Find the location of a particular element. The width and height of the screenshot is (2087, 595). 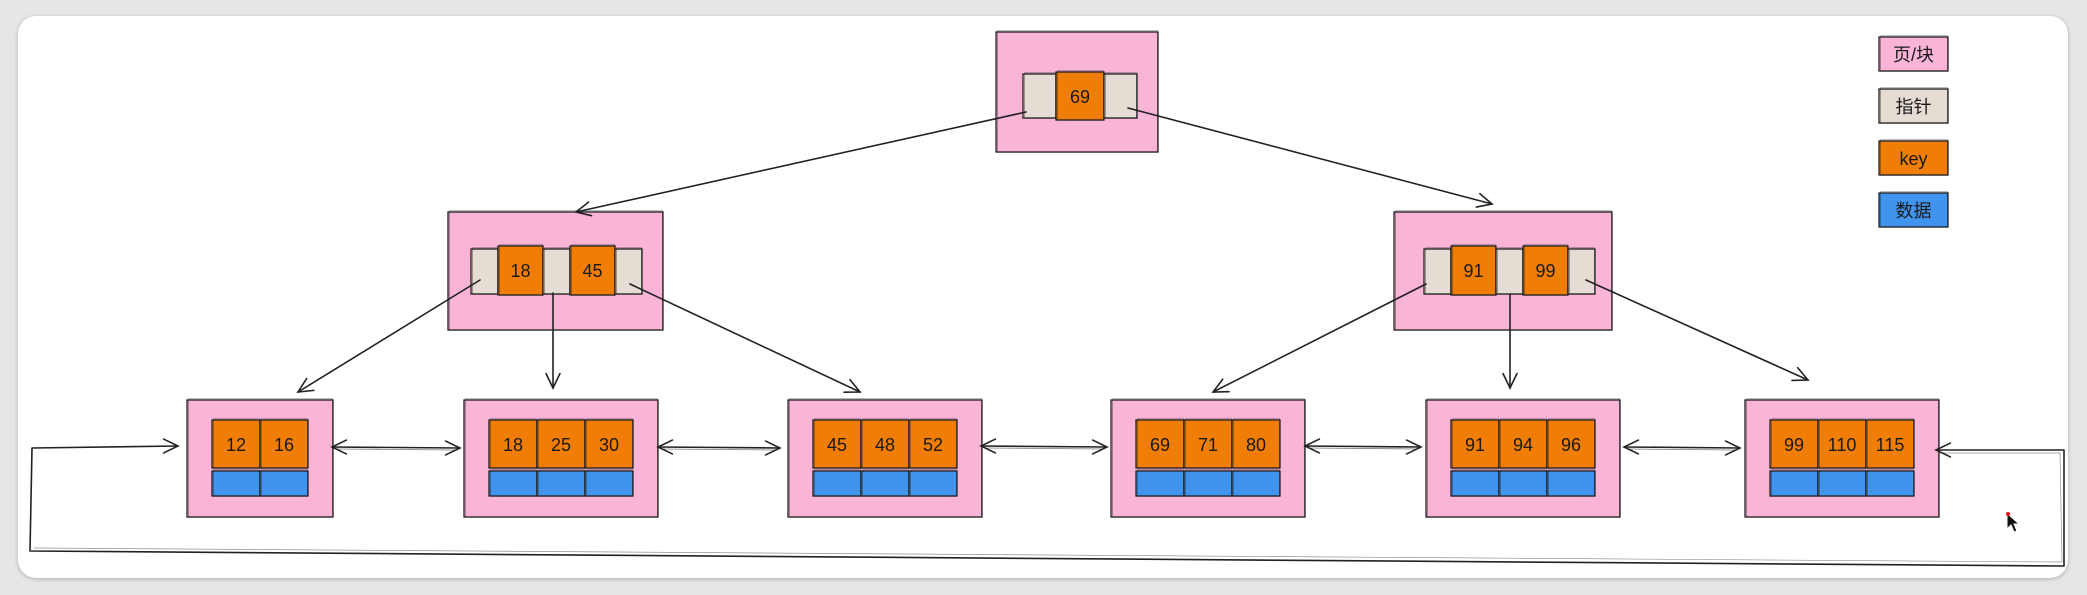

legend-item: 页/块 is located at coordinates (1913, 53).